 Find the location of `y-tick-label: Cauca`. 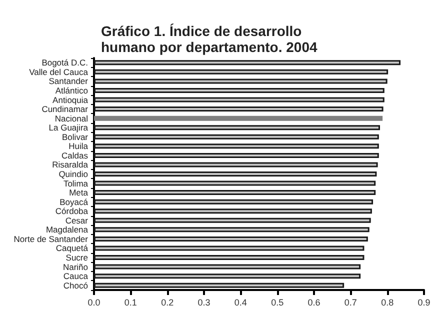

y-tick-label: Cauca is located at coordinates (75, 276).